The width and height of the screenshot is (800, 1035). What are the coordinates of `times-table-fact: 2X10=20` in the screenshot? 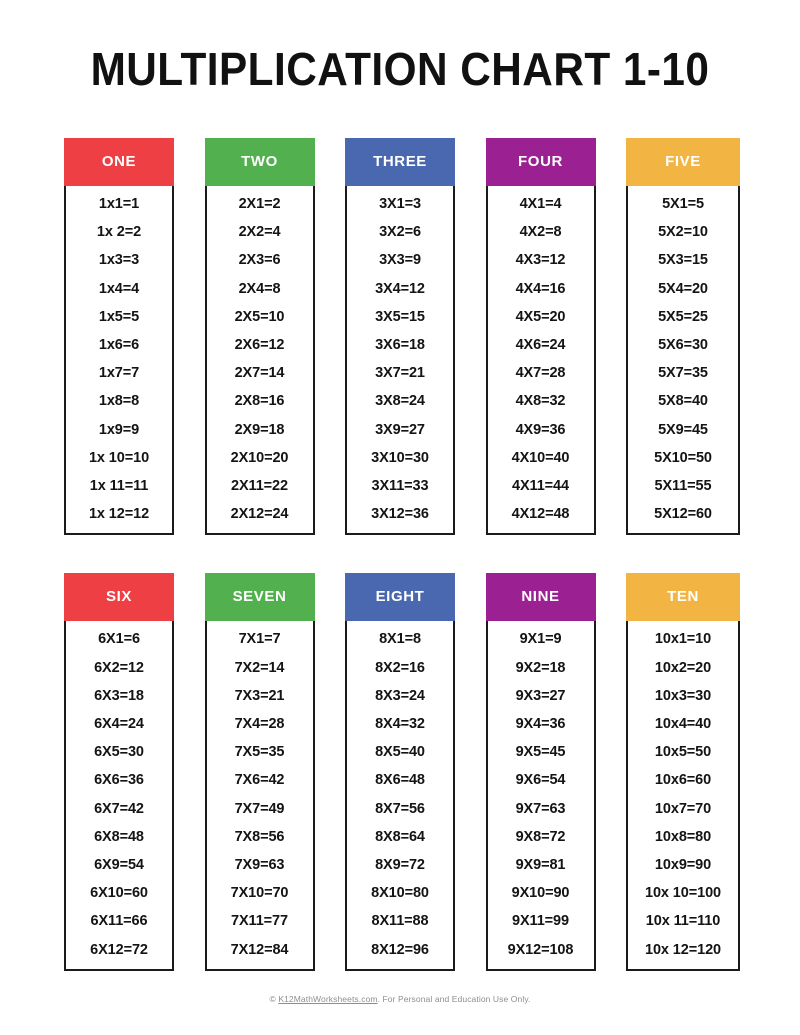 It's located at (259, 457).